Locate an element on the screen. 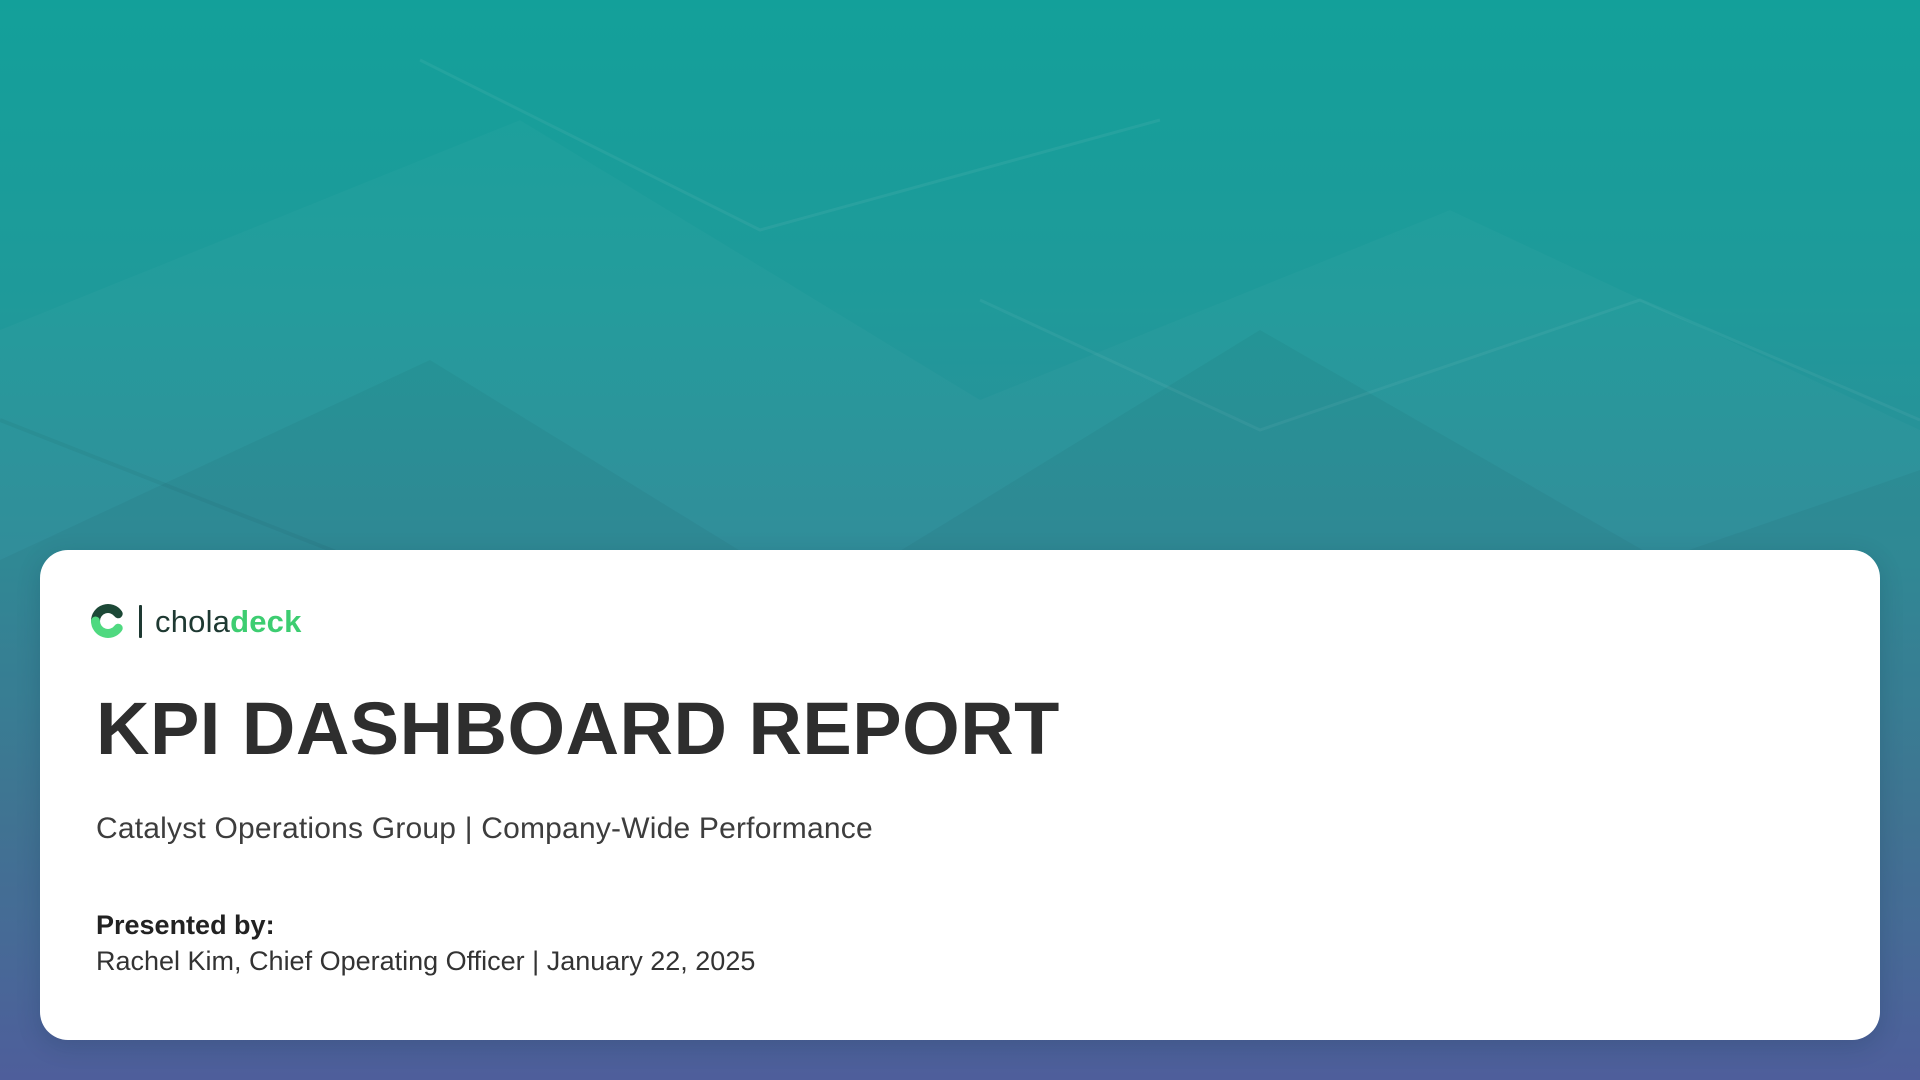 Image resolution: width=1920 pixels, height=1080 pixels. brand-wordmark: chola deck is located at coordinates (228, 621).